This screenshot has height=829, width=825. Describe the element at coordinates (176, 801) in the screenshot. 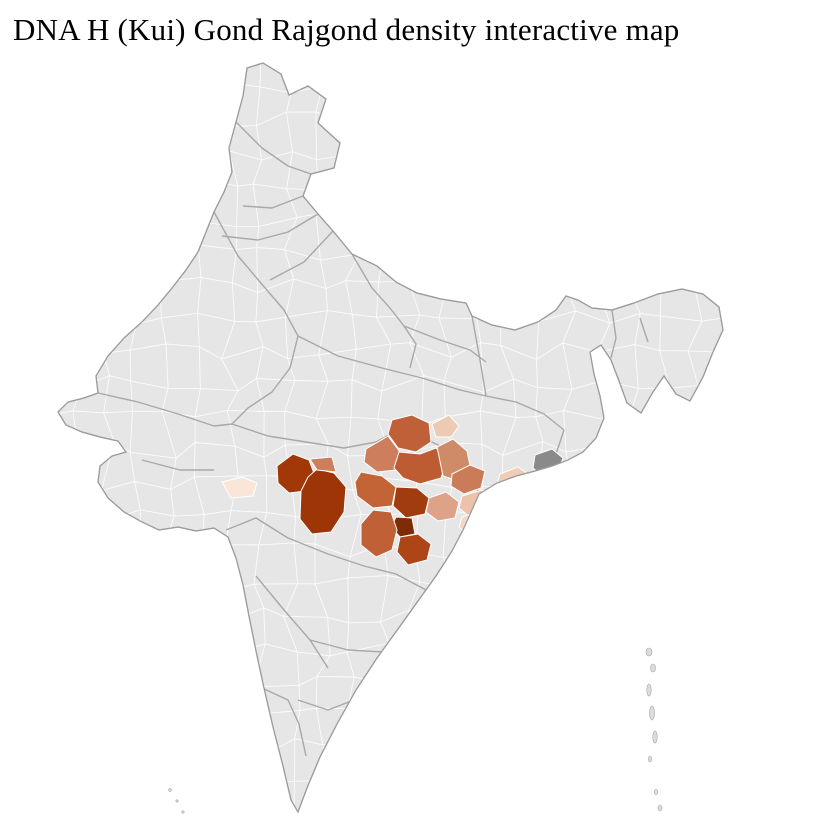

I see `lakshadweep-islands` at that location.